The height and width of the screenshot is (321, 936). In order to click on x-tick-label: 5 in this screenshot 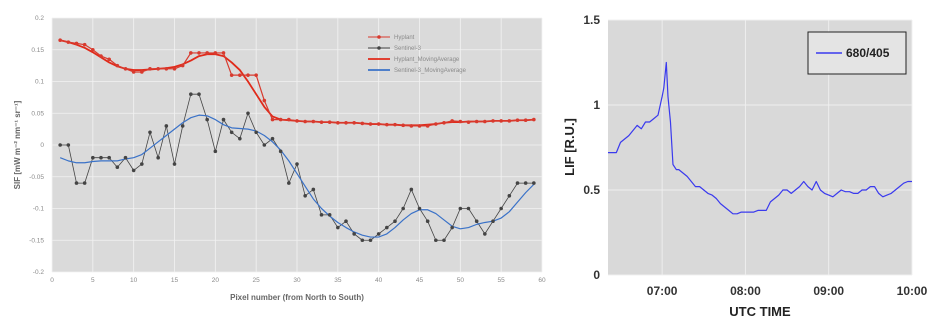, I will do `click(93, 280)`.